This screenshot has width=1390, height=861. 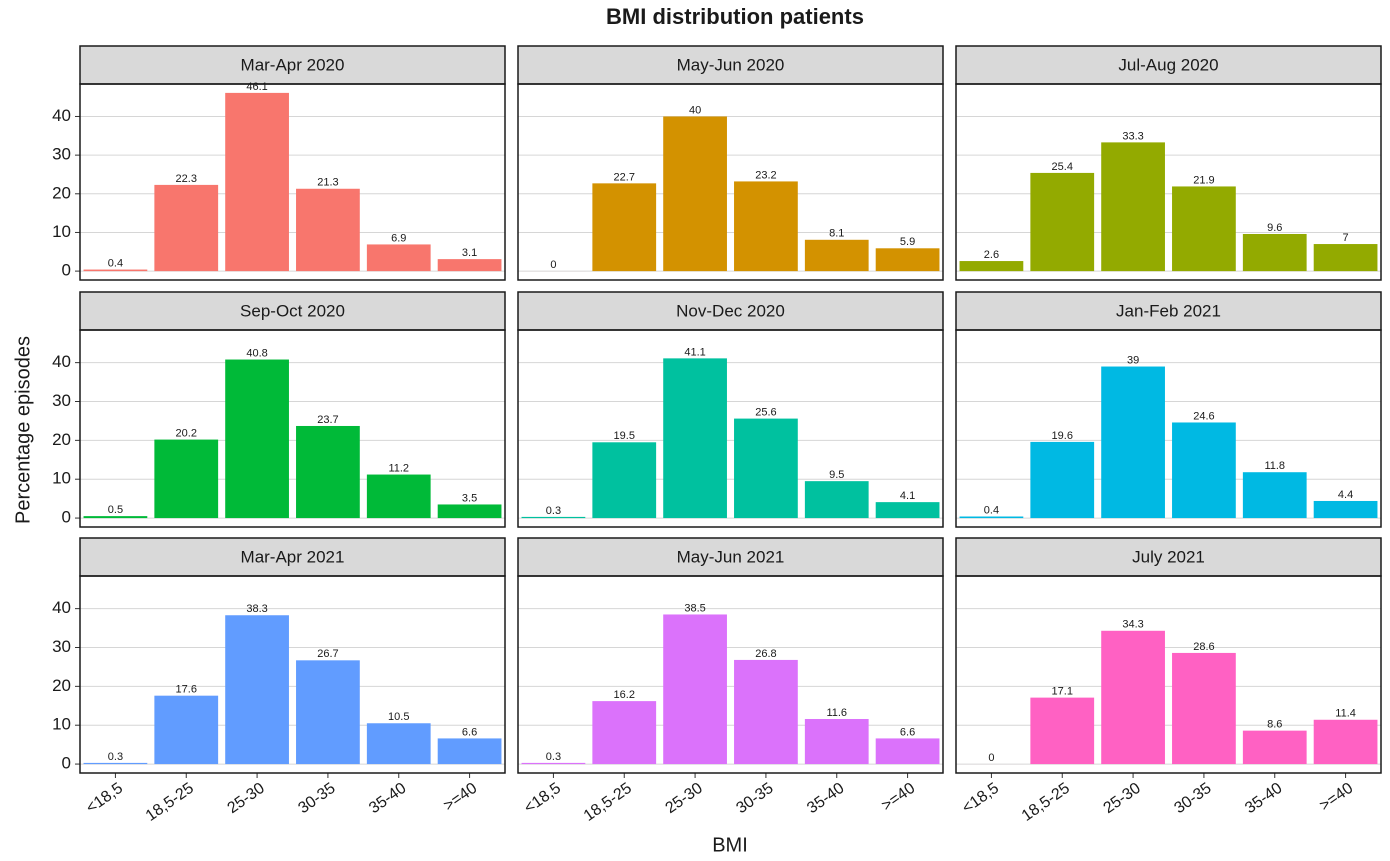 I want to click on panel-title: May-Jun 2021, so click(x=731, y=556).